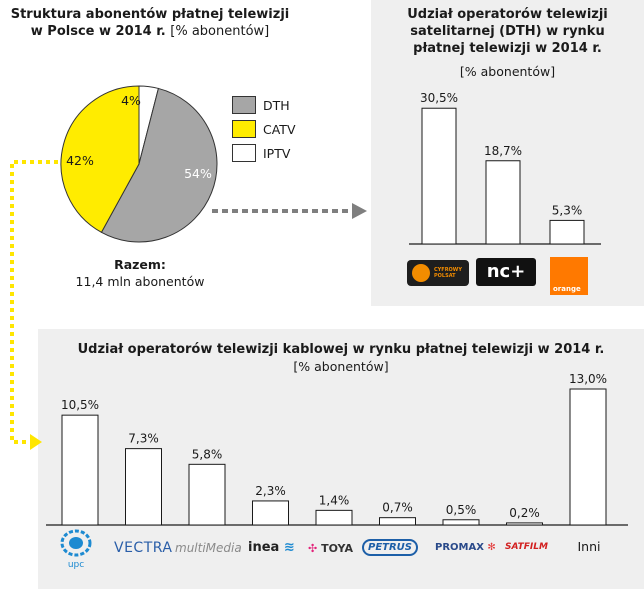 The width and height of the screenshot is (644, 589). What do you see at coordinates (337, 548) in the screenshot?
I see `toya-logo-text: TOYA` at bounding box center [337, 548].